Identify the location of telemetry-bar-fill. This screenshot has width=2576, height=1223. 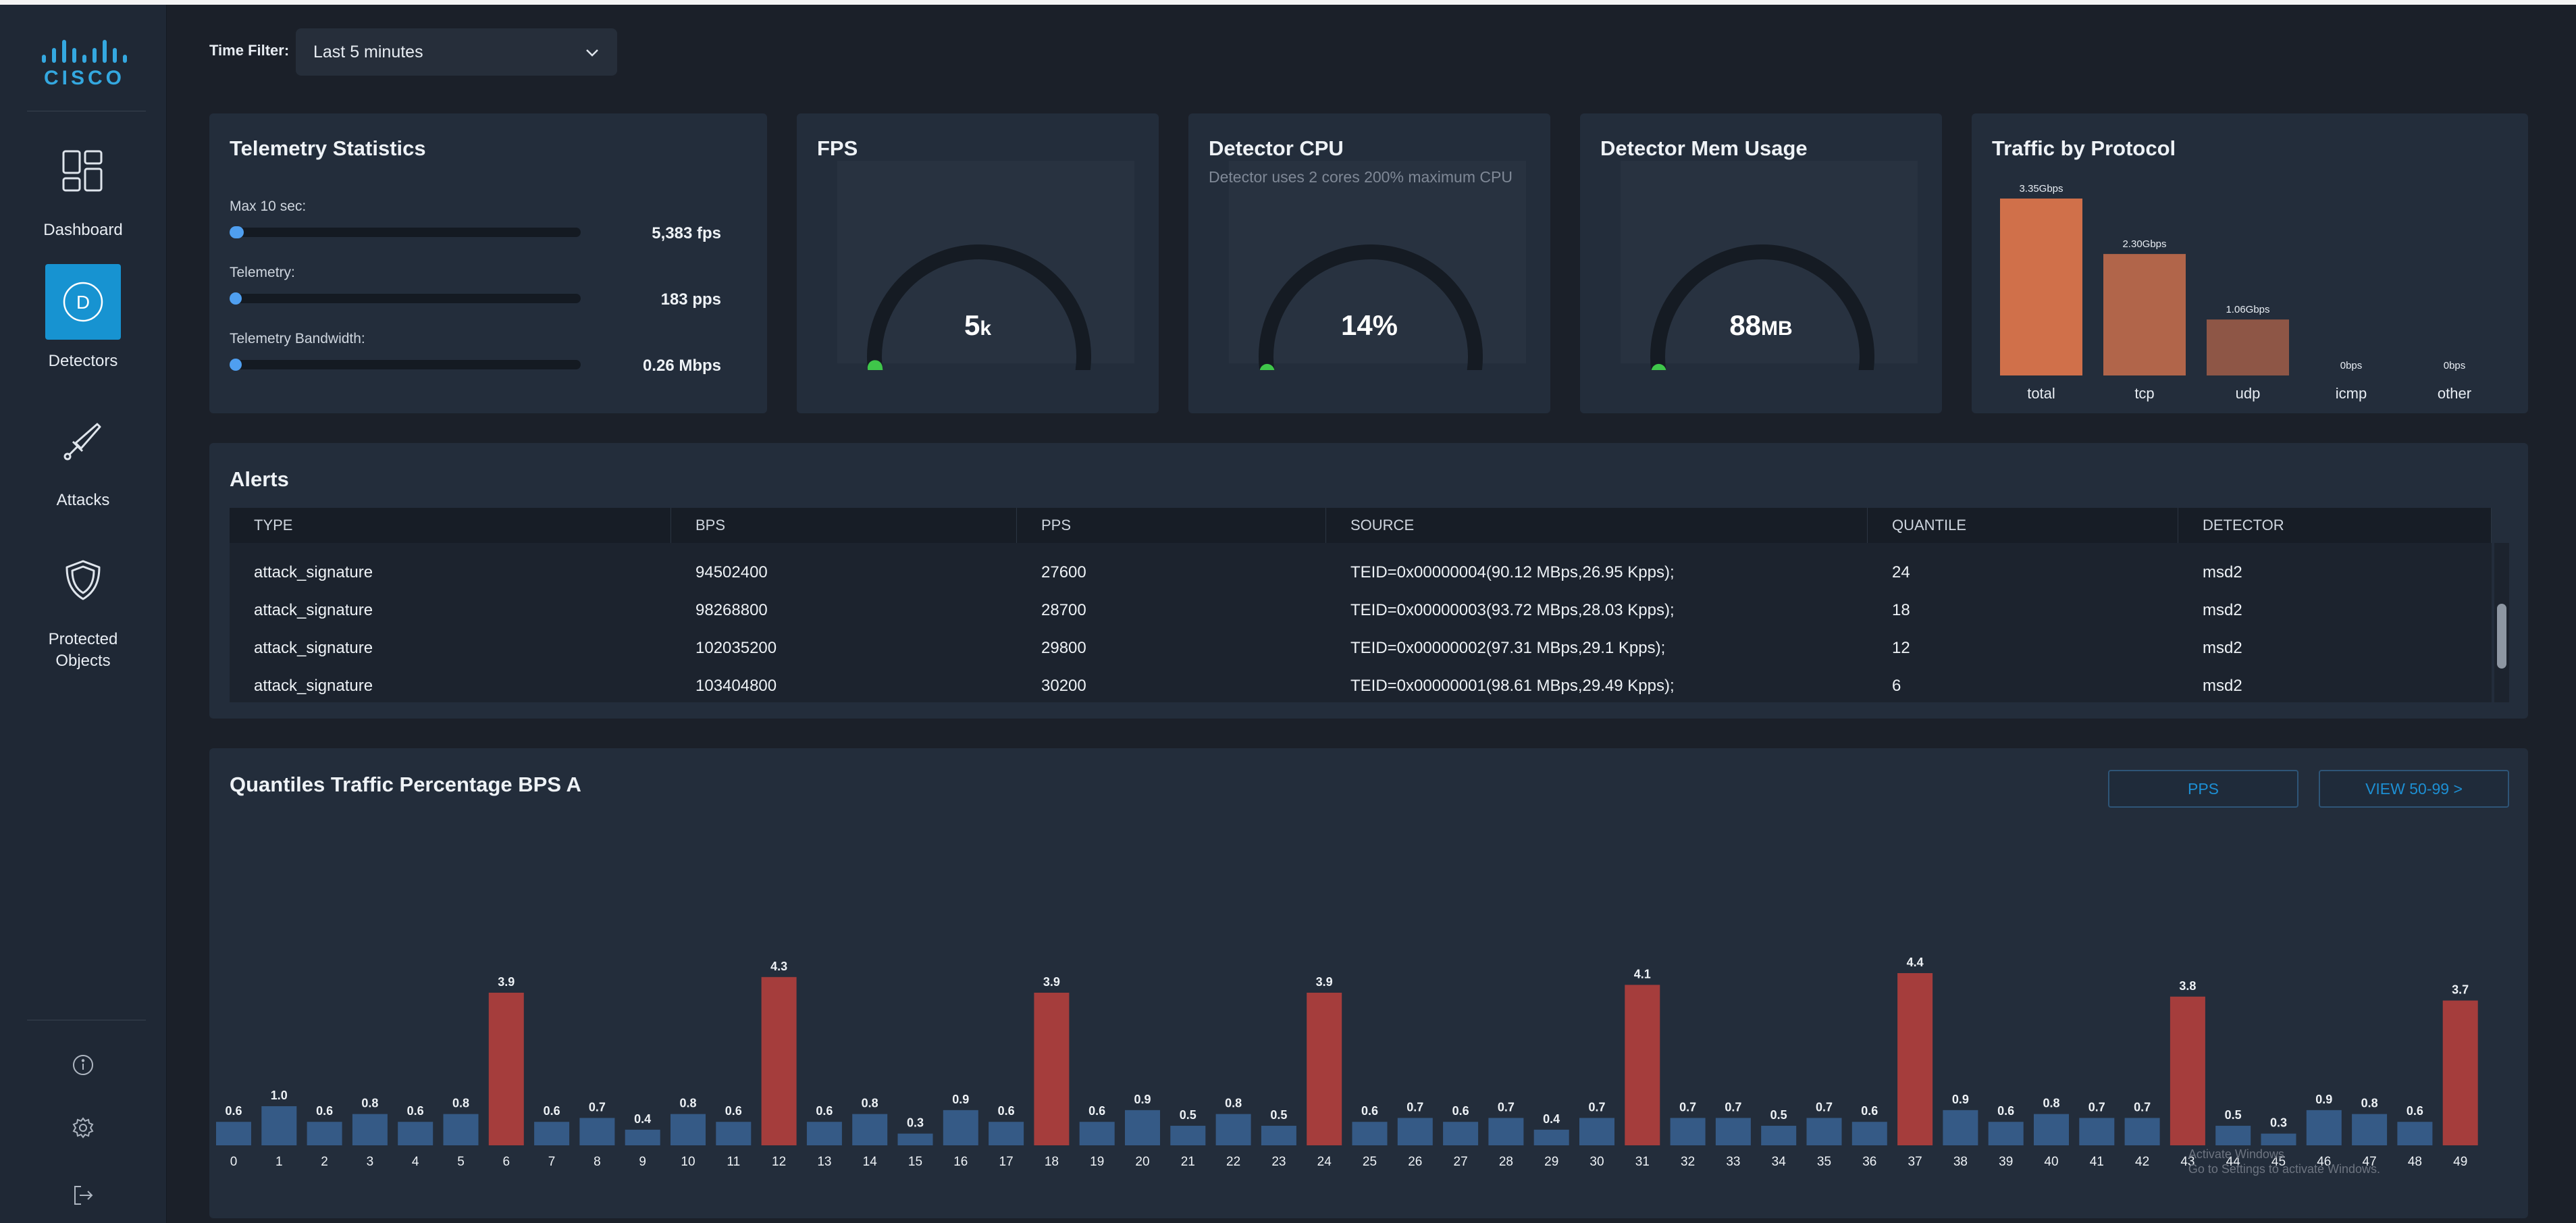
(236, 365).